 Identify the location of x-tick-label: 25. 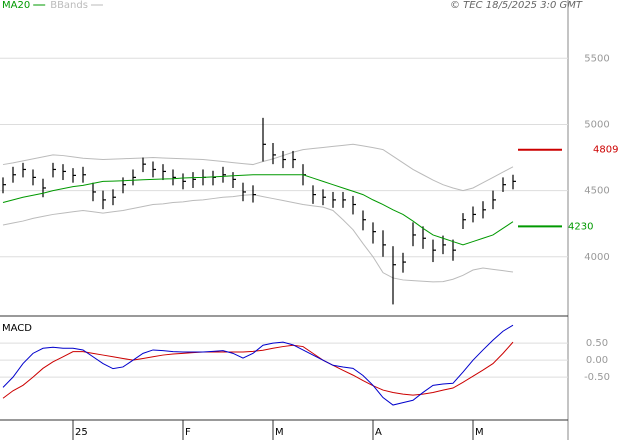
(81, 432).